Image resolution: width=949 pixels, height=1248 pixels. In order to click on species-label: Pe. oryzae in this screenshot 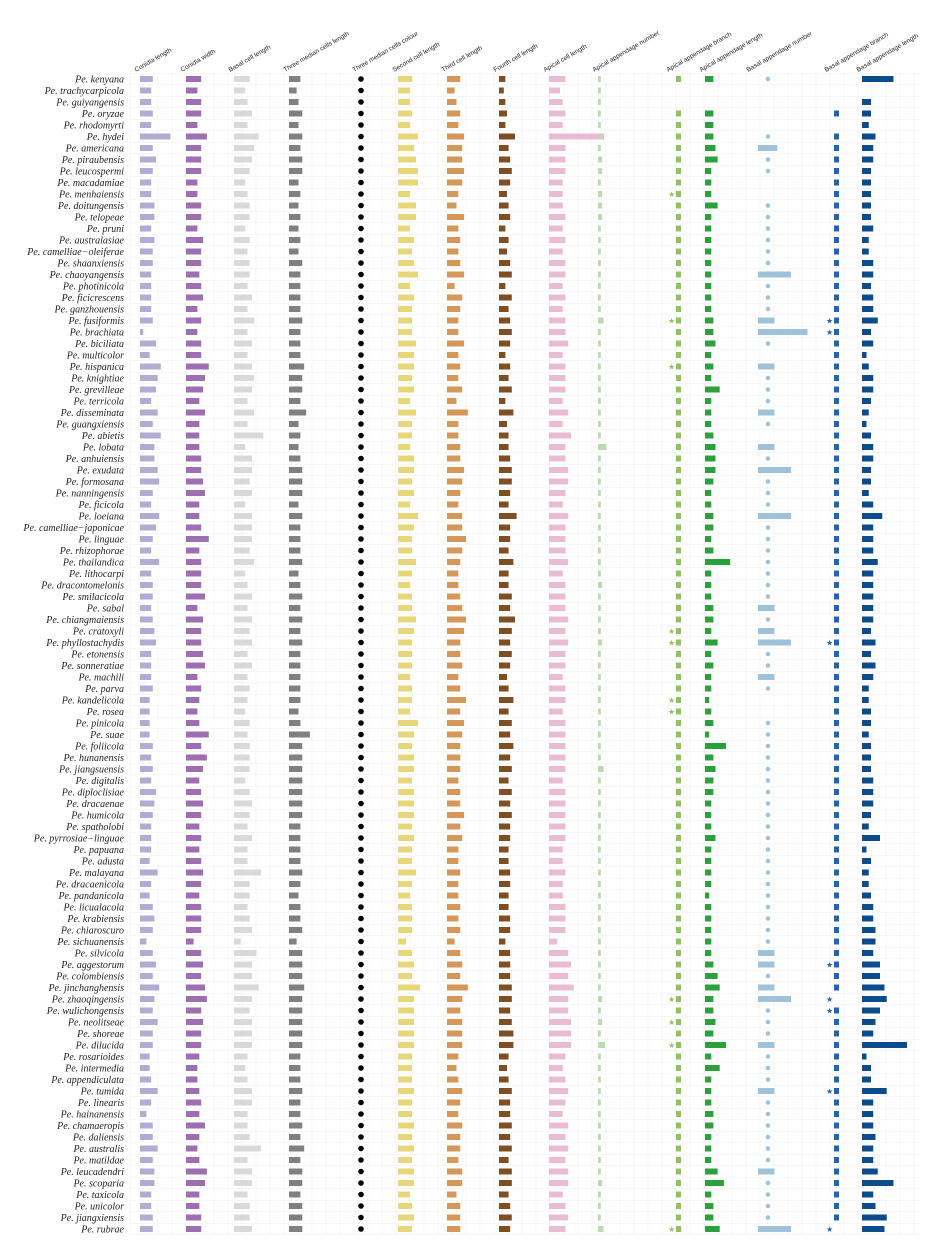, I will do `click(103, 114)`.